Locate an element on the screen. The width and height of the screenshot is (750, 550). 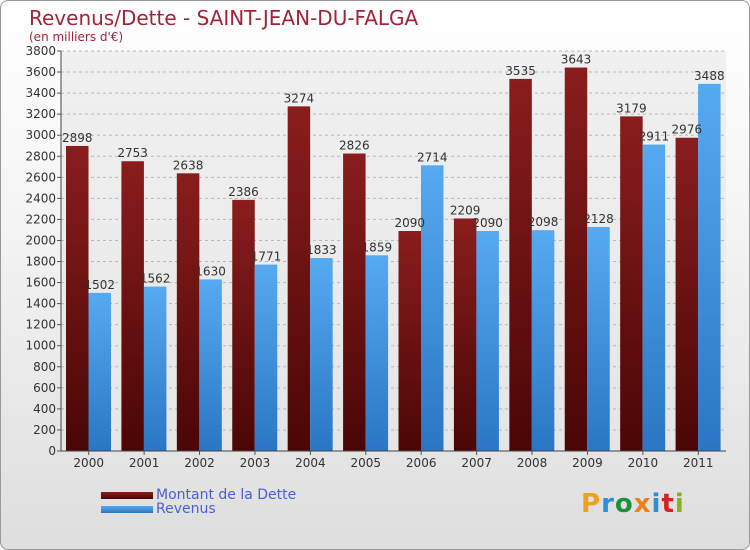
data-label-debt: 2209 is located at coordinates (465, 210).